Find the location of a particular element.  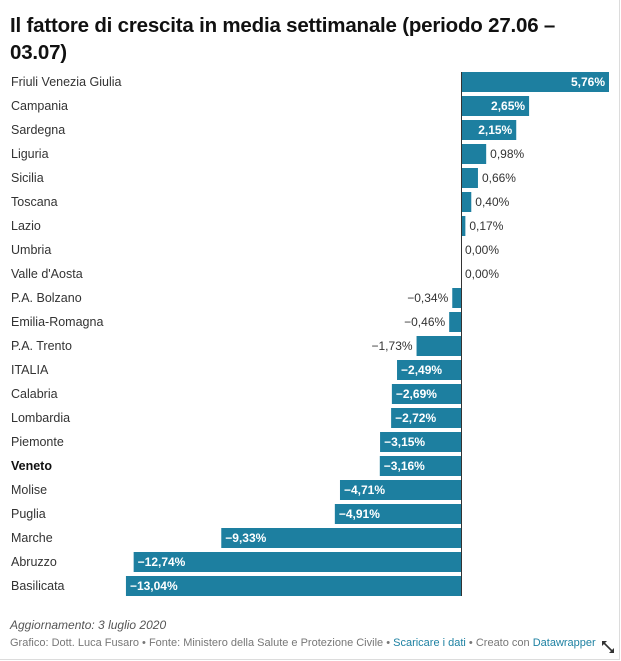

bar-row: Piemonte −3,15% is located at coordinates (236, 442).